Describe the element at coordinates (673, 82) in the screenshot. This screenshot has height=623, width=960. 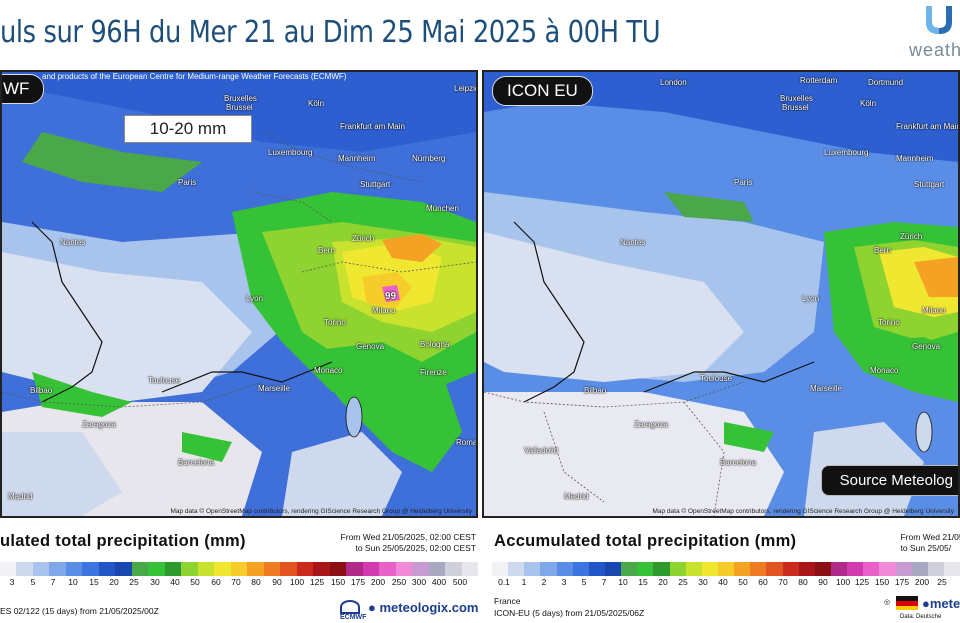
I see `city-label: London` at that location.